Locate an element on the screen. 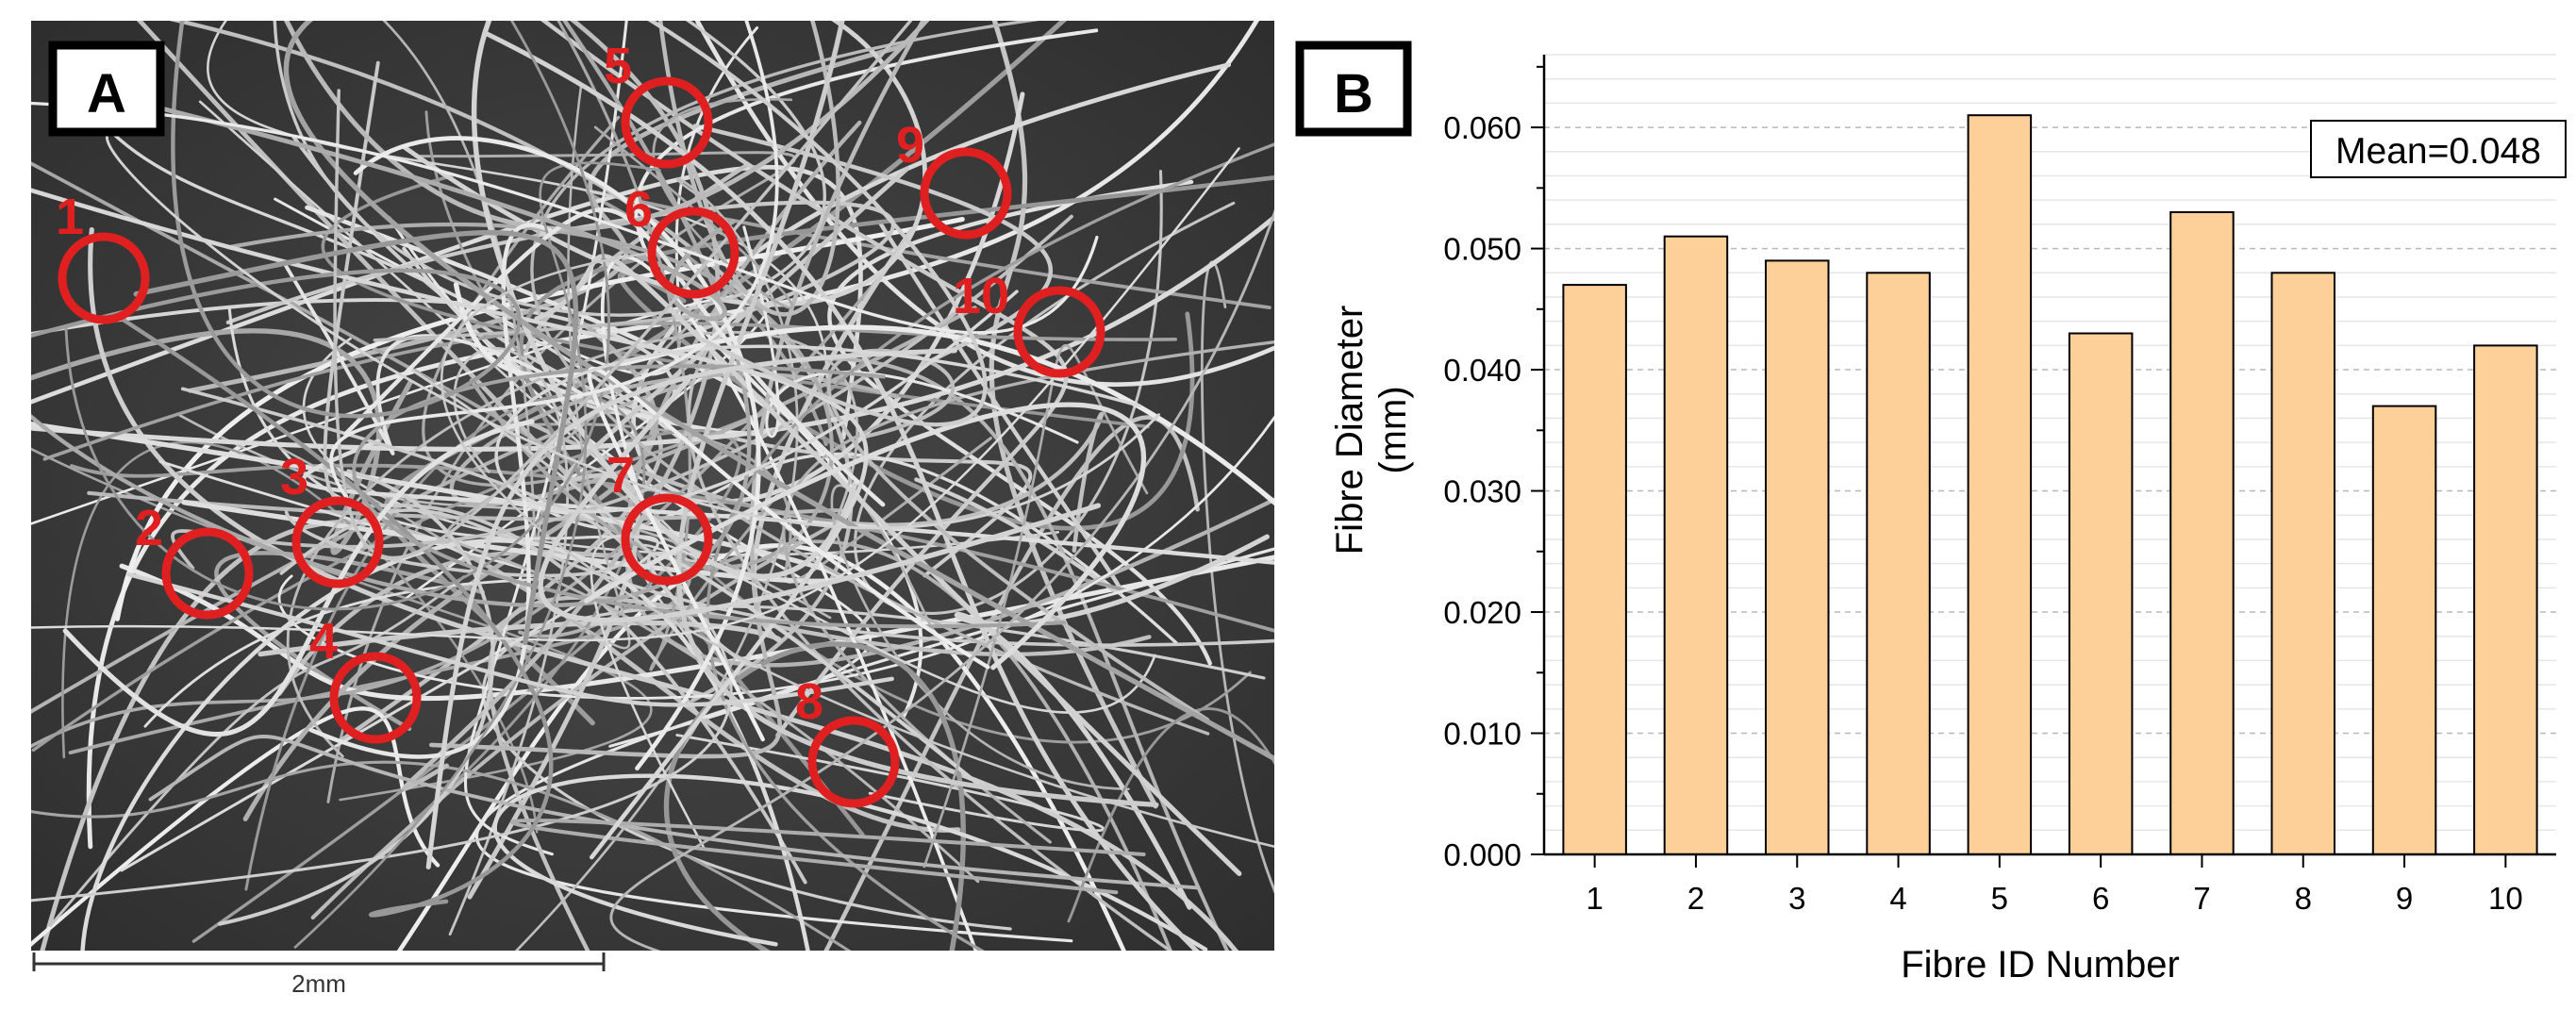 This screenshot has width=2576, height=1010. y-axis-label-line-1: Fibre Diameter is located at coordinates (1350, 431).